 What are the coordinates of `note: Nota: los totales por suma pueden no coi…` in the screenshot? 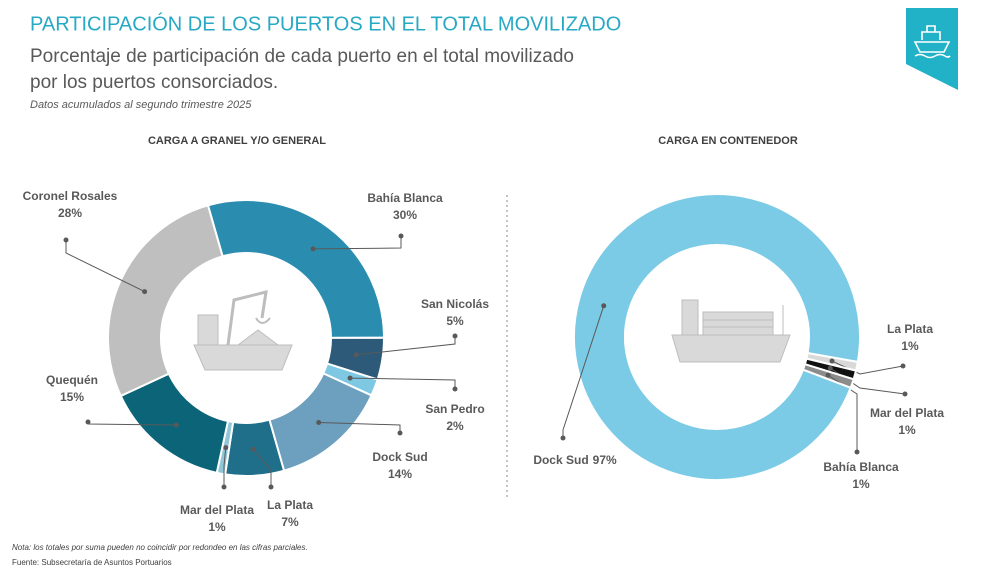 It's located at (160, 547).